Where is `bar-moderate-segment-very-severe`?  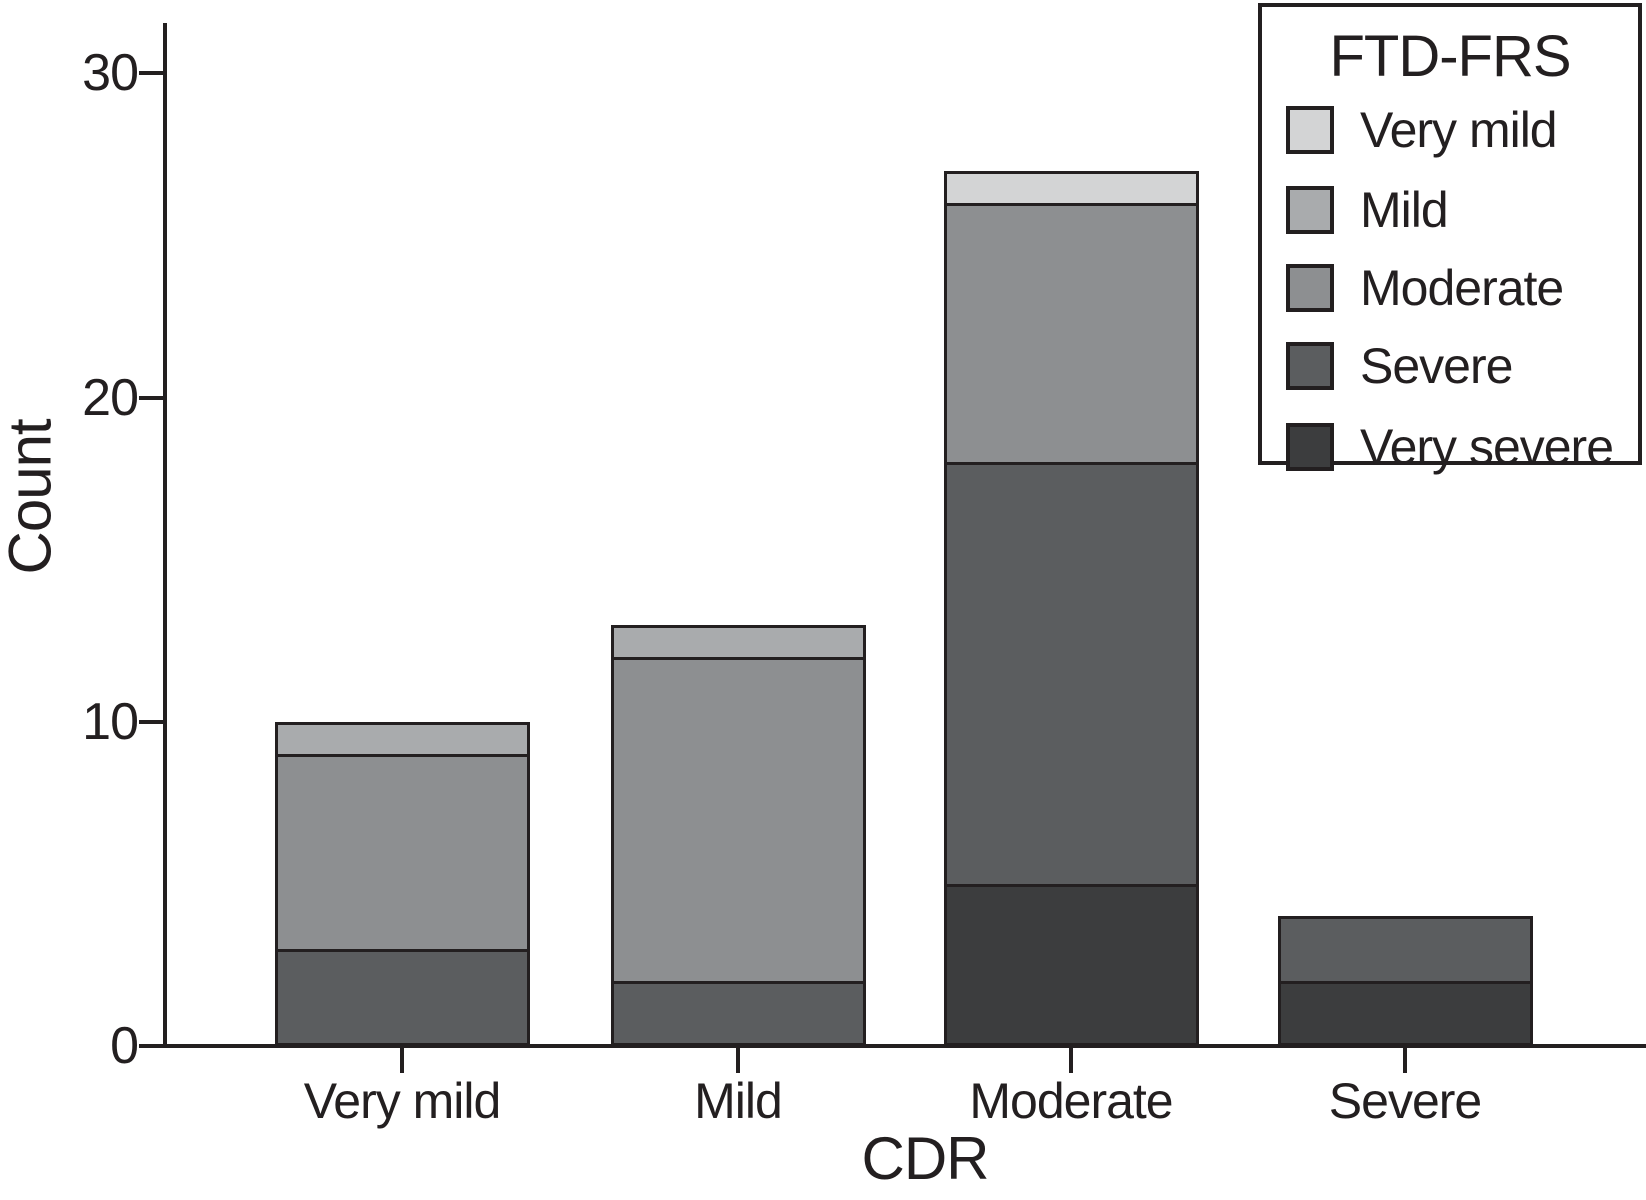
bar-moderate-segment-very-severe is located at coordinates (1071, 964).